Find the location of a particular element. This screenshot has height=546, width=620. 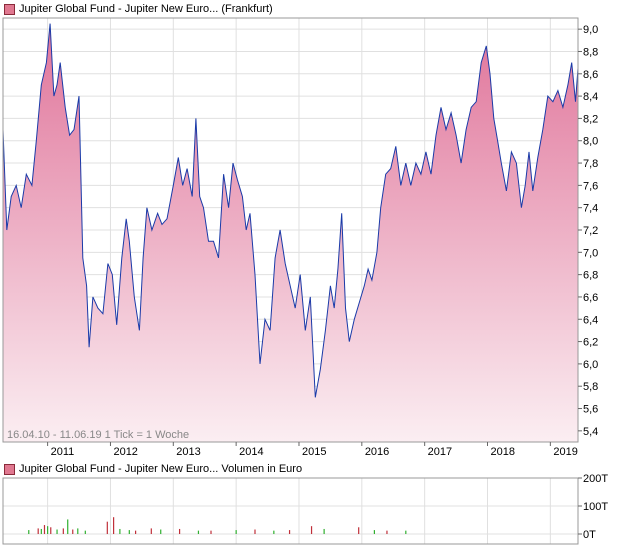

volume-y-tick-label: 200T is located at coordinates (595, 479).